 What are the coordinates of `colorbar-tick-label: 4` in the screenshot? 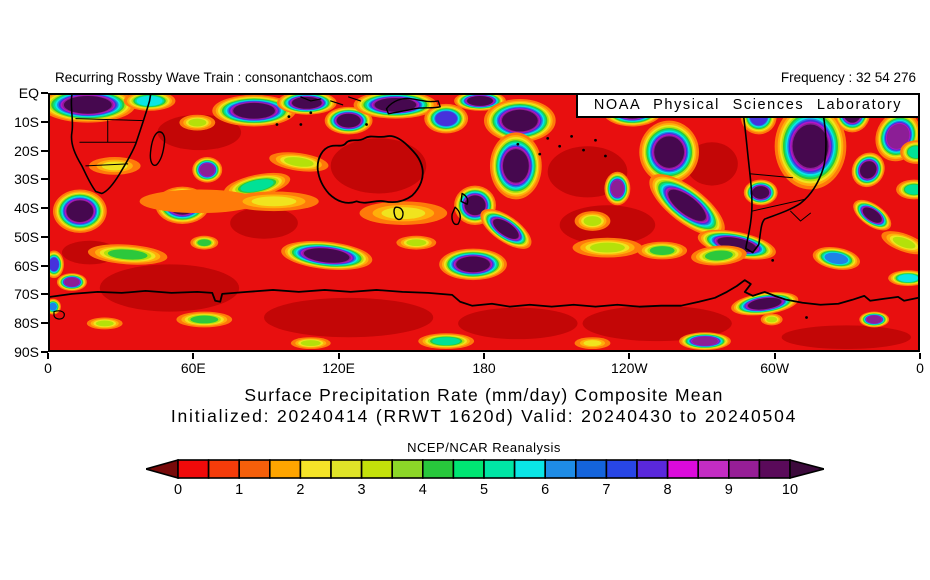 It's located at (422, 490).